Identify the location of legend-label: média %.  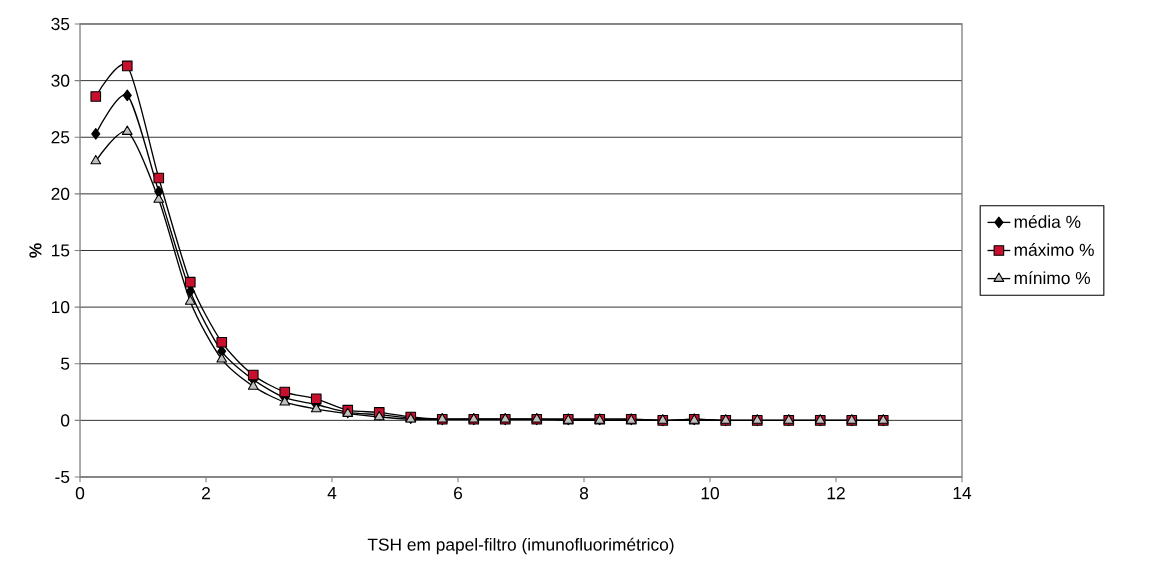
(1047, 221).